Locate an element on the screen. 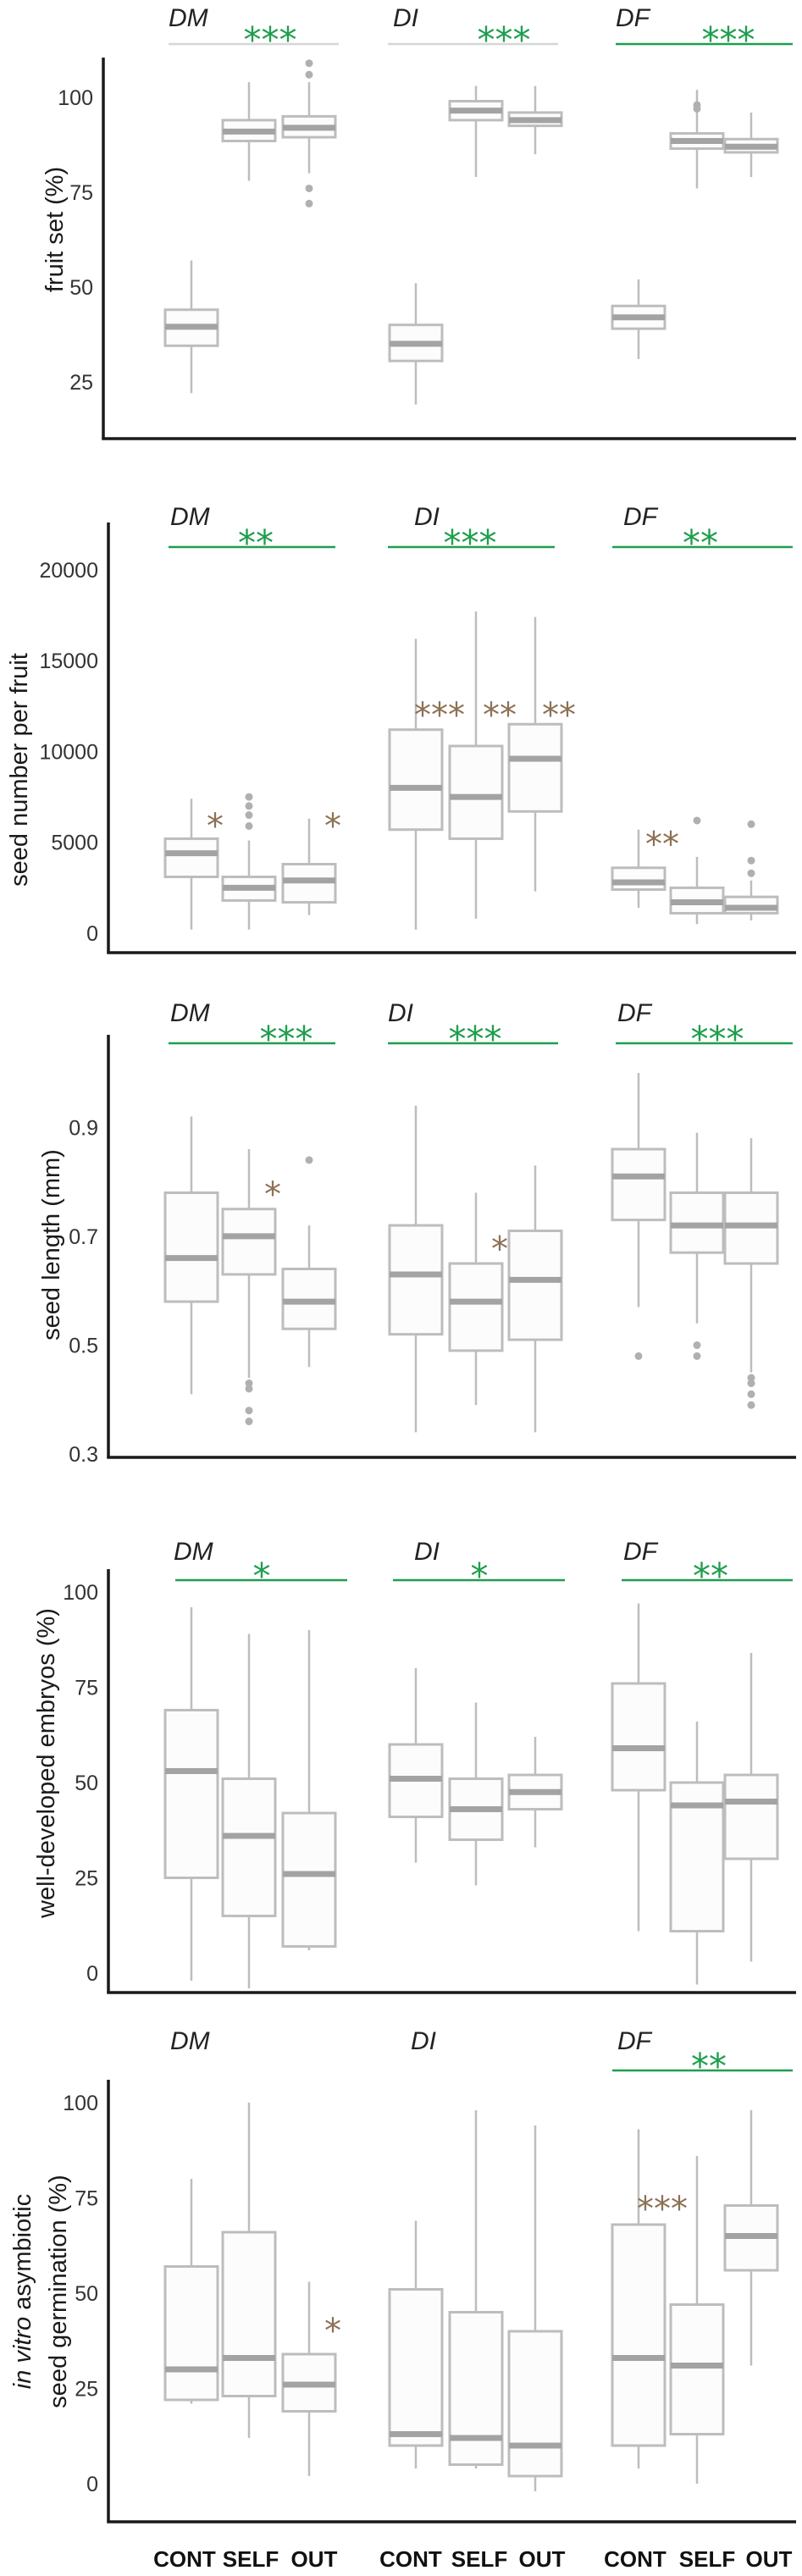  y-tick-label: 5000 is located at coordinates (74, 843).